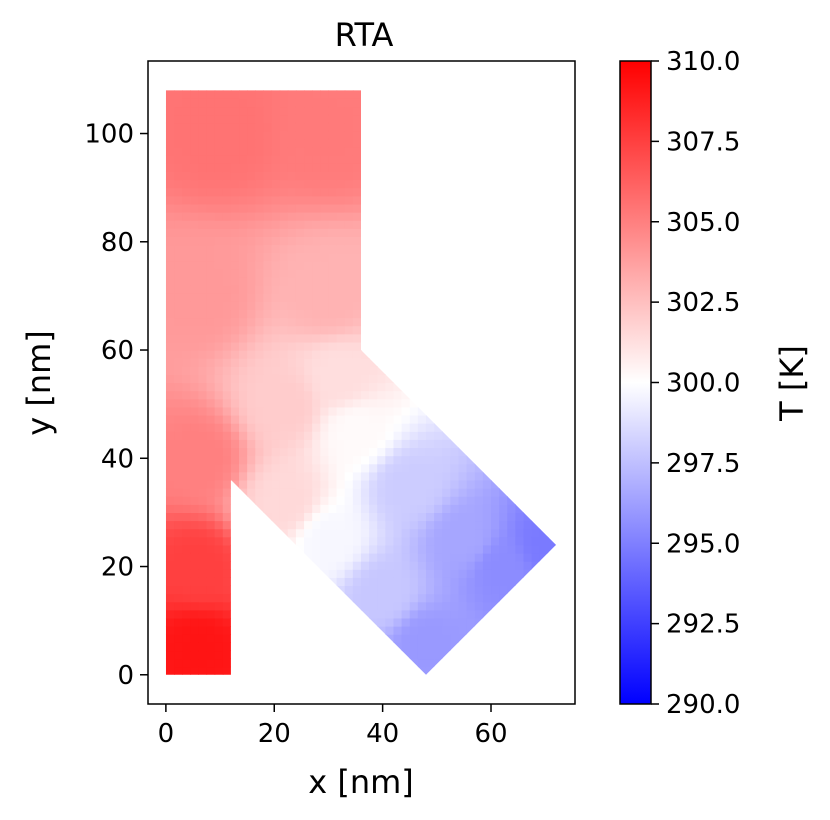 Image resolution: width=830 pixels, height=820 pixels. Describe the element at coordinates (361, 782) in the screenshot. I see `x-axis-label: x [nm]` at that location.